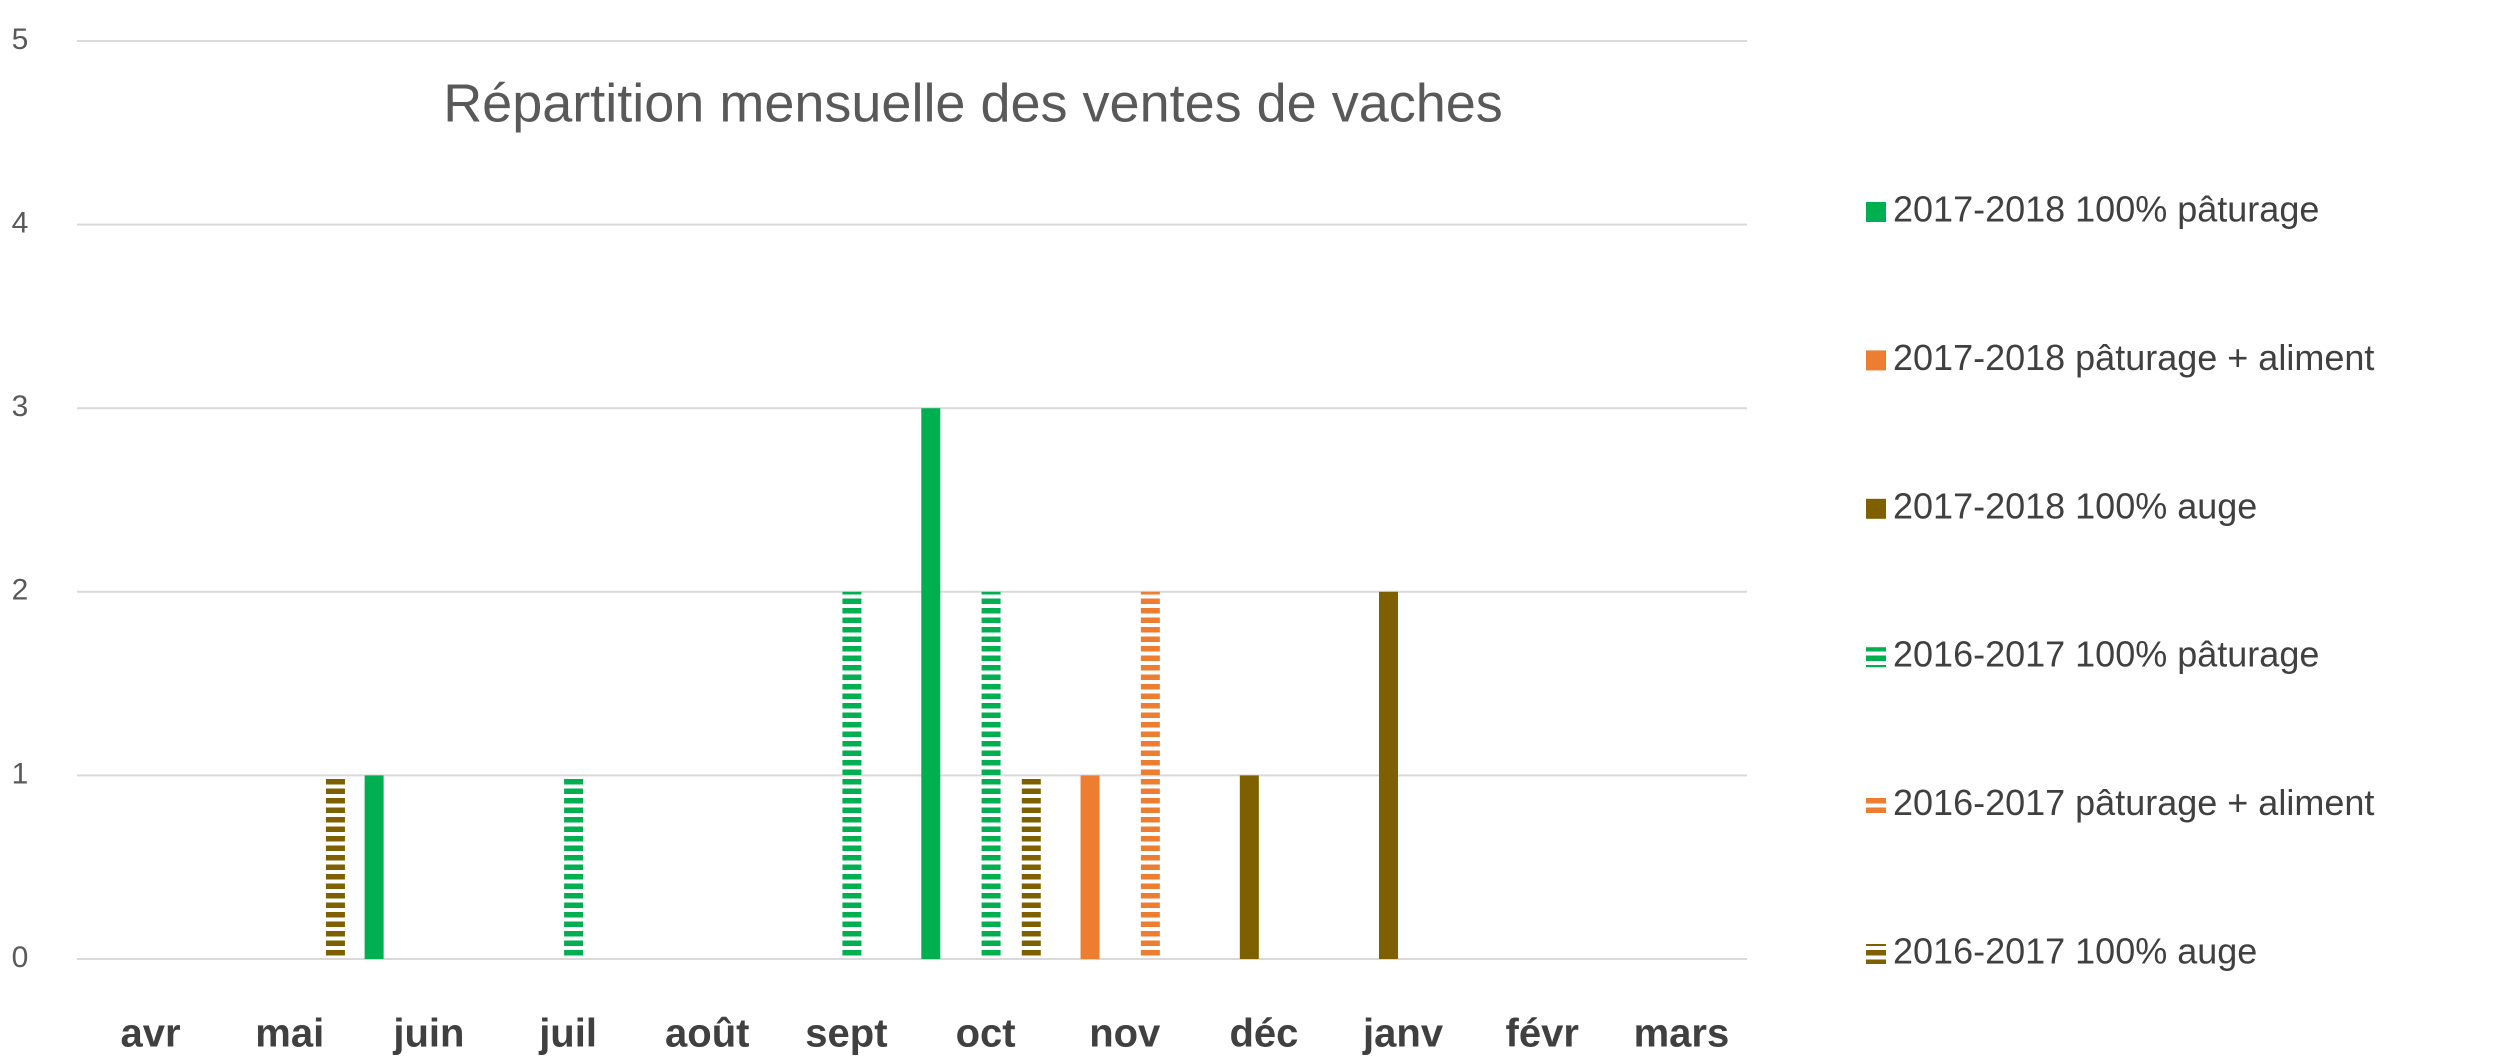  I want to click on x-tick-label: mai, so click(289, 1034).